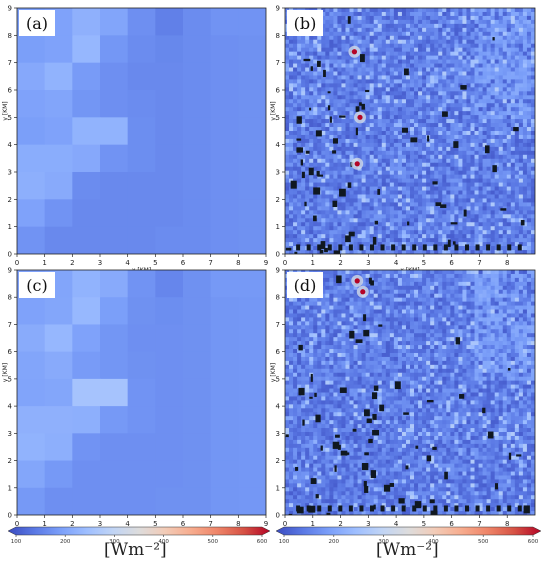  I want to click on panel-label-text: (a), so click(37, 23).